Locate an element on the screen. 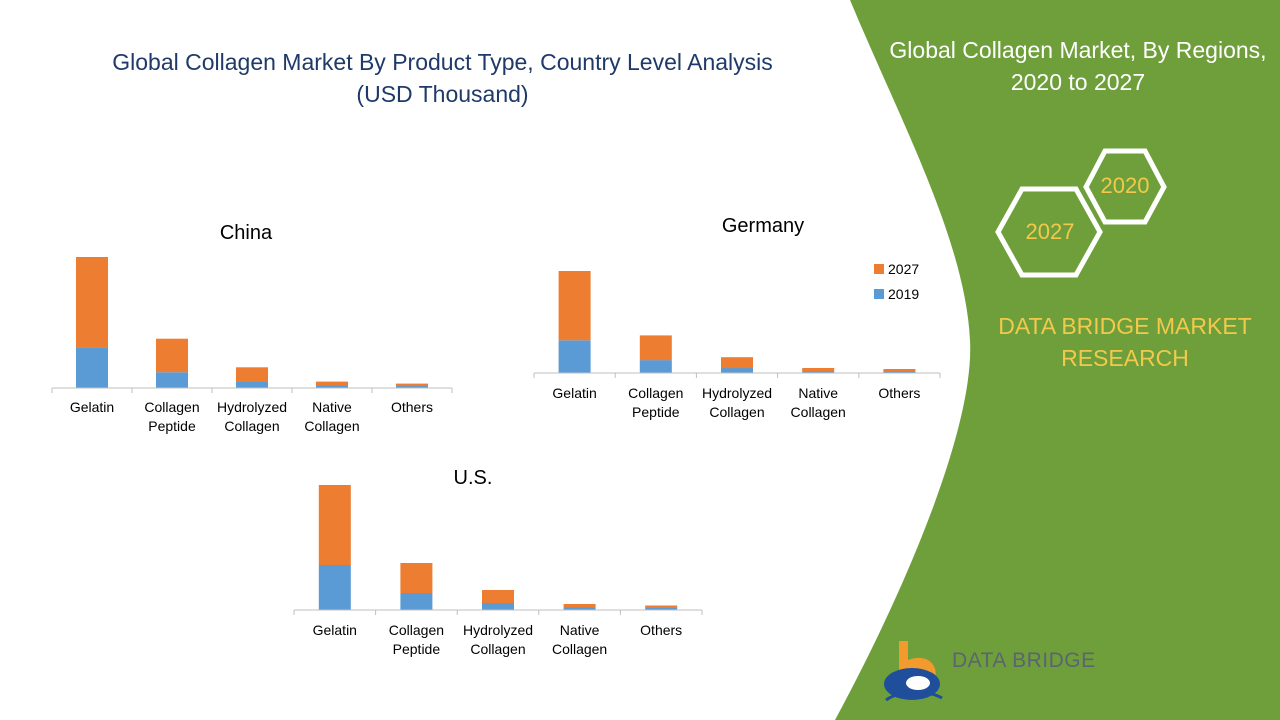 Image resolution: width=1280 pixels, height=720 pixels. category-label-germany-3: Native Collagen is located at coordinates (818, 403).